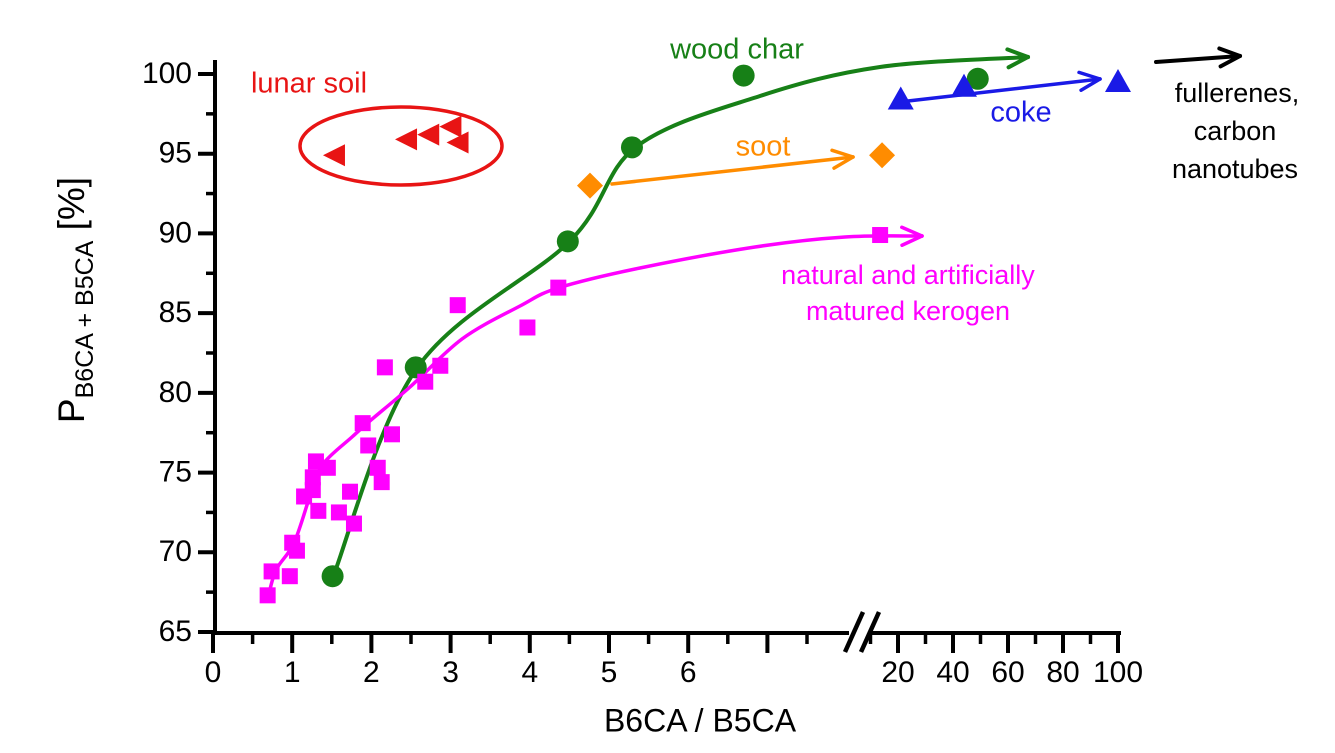 The width and height of the screenshot is (1335, 753). What do you see at coordinates (700, 720) in the screenshot?
I see `x-axis-title: B6CA / B5CA` at bounding box center [700, 720].